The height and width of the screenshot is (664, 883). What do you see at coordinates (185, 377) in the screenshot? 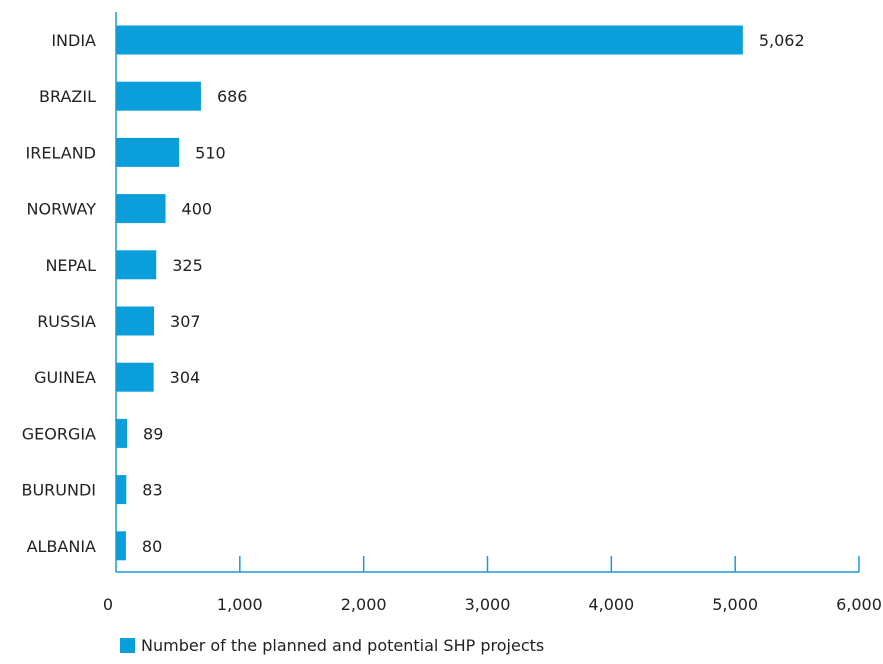
I see `value-label-guinea: 304` at bounding box center [185, 377].